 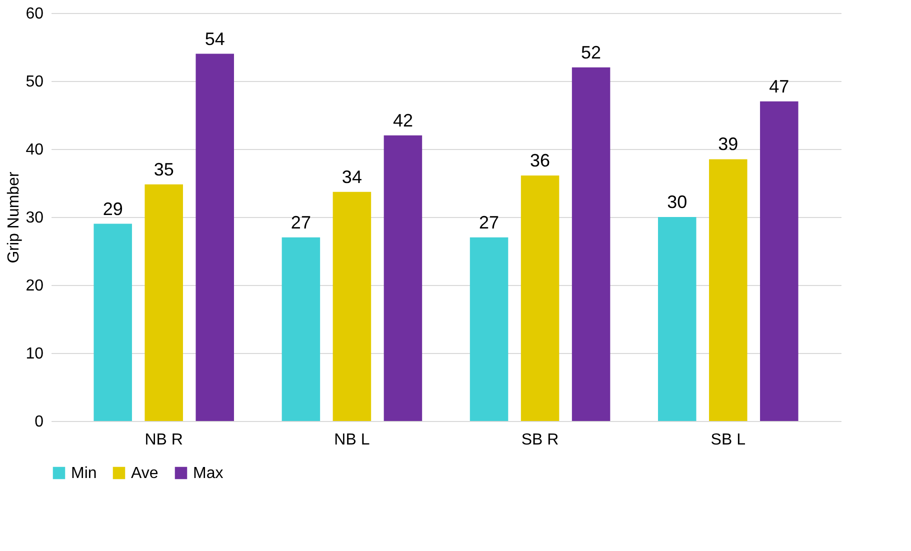 What do you see at coordinates (112, 208) in the screenshot?
I see `data-label: 29` at bounding box center [112, 208].